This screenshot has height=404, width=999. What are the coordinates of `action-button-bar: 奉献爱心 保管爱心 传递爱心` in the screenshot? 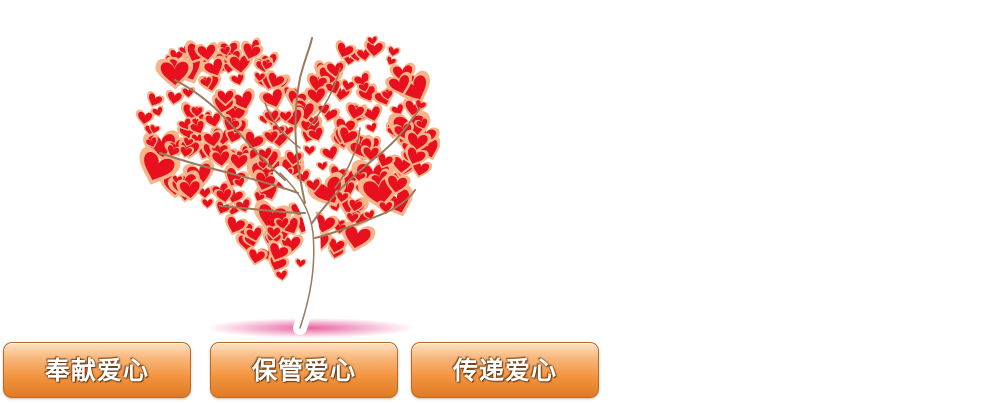 It's located at (310, 371).